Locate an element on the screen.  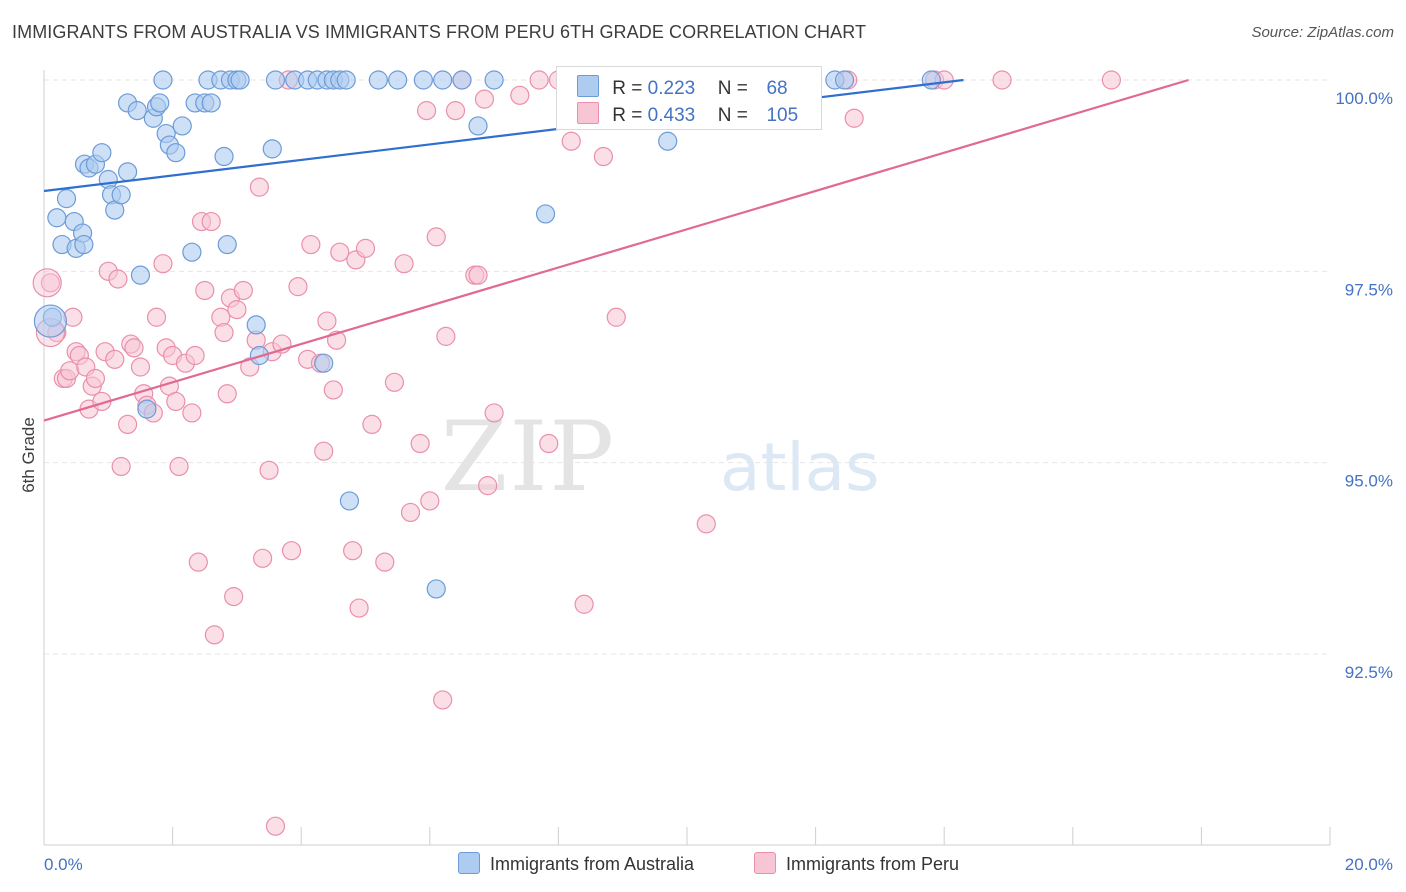
legend-row-australia: R = 0.223 N = 68 is located at coordinates (682, 87).